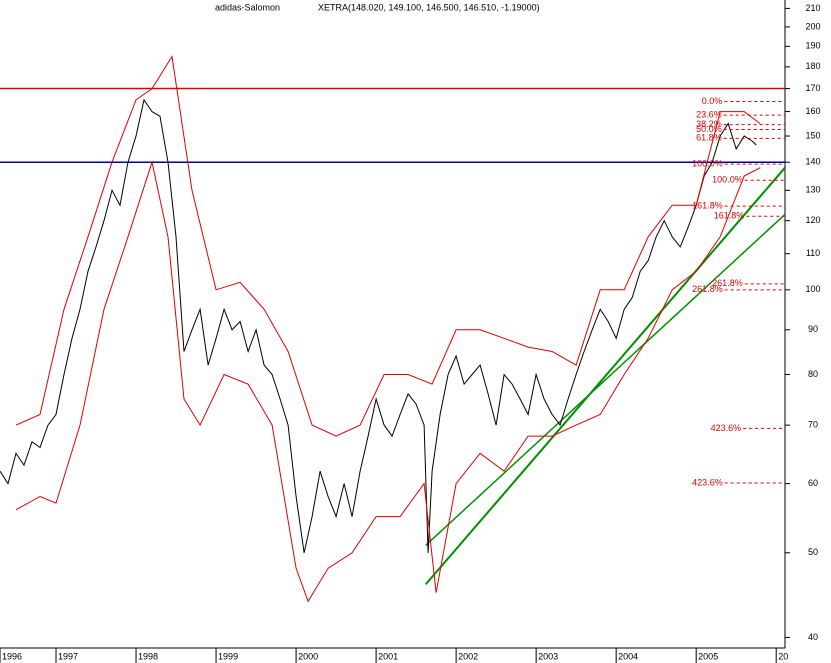 The height and width of the screenshot is (663, 831). What do you see at coordinates (812, 8) in the screenshot?
I see `y-tick-label: 210` at bounding box center [812, 8].